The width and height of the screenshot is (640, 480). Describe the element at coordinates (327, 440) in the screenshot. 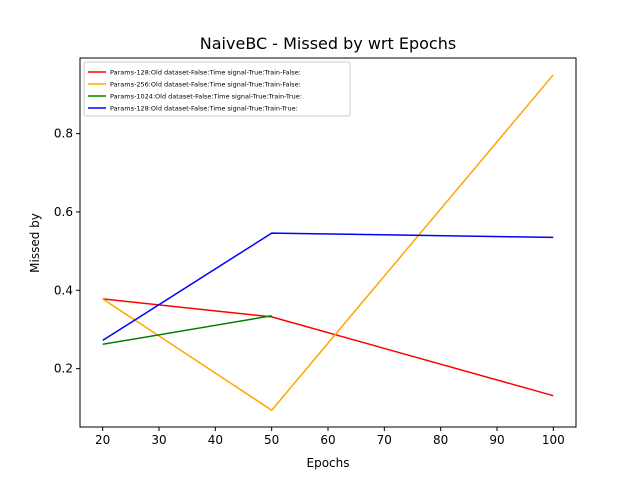

I see `x-tick-label: 60` at that location.